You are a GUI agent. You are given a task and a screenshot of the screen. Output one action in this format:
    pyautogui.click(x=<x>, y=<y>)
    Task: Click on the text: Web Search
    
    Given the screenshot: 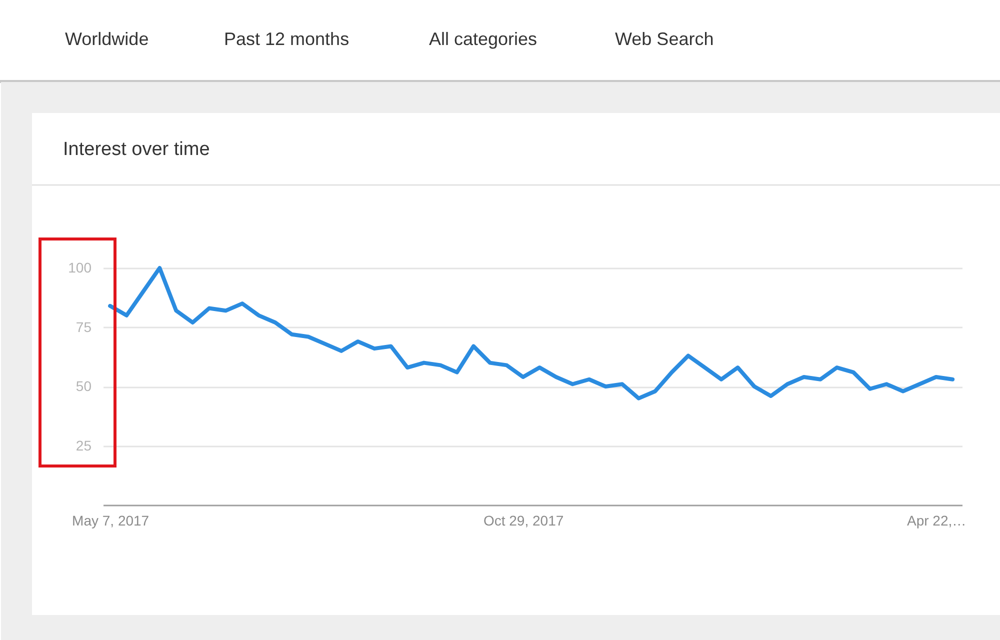 What is the action you would take?
    pyautogui.click(x=664, y=39)
    